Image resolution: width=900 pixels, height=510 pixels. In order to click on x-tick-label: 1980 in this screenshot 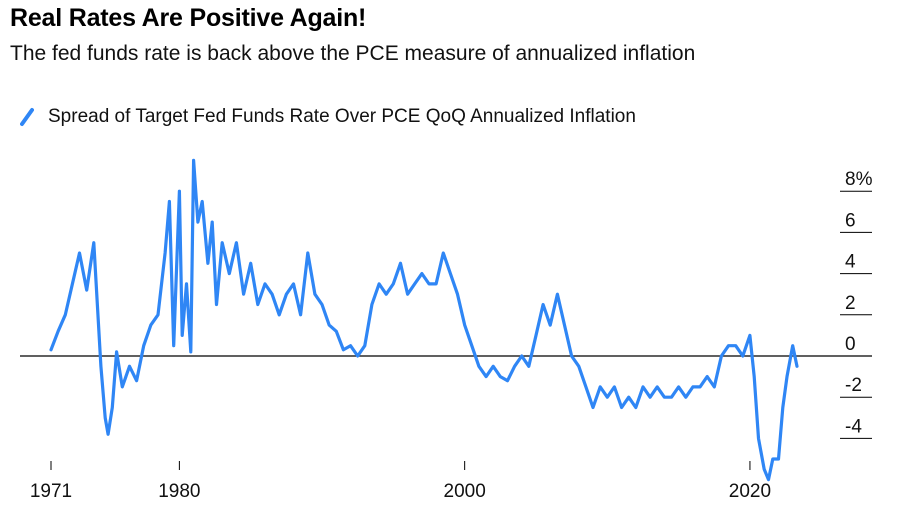, I will do `click(179, 491)`.